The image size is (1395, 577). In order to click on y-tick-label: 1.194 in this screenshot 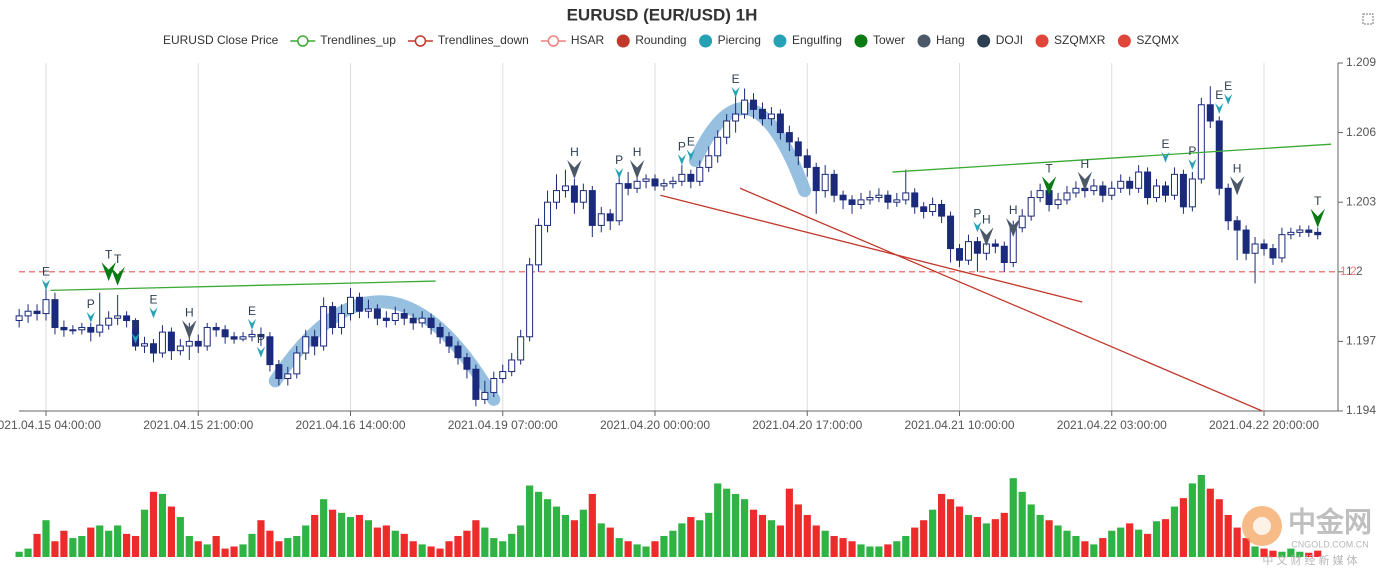, I will do `click(1361, 410)`.